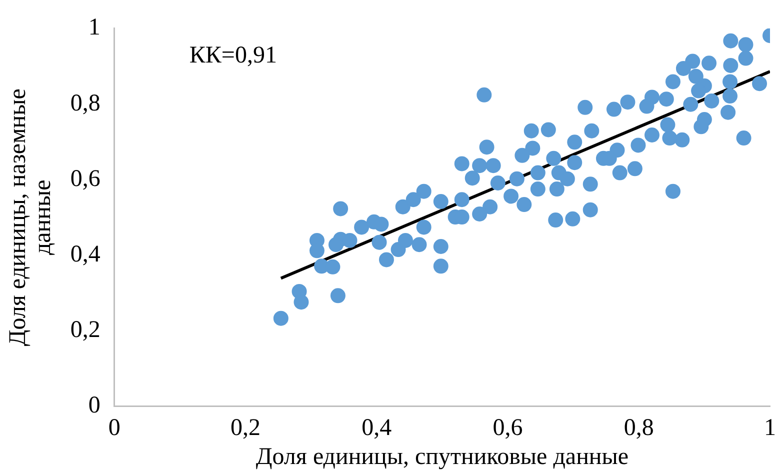  Describe the element at coordinates (442, 457) in the screenshot. I see `x-axis-title: Доля единицы, спутниковые данные` at that location.